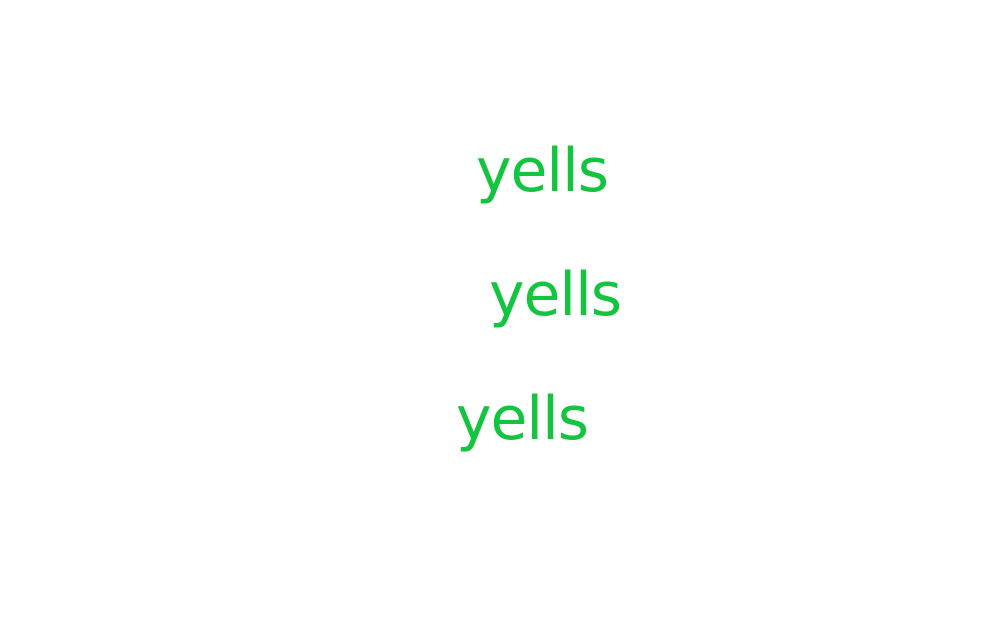 This screenshot has width=1000, height=641. I want to click on word-3: yells, so click(522, 419).